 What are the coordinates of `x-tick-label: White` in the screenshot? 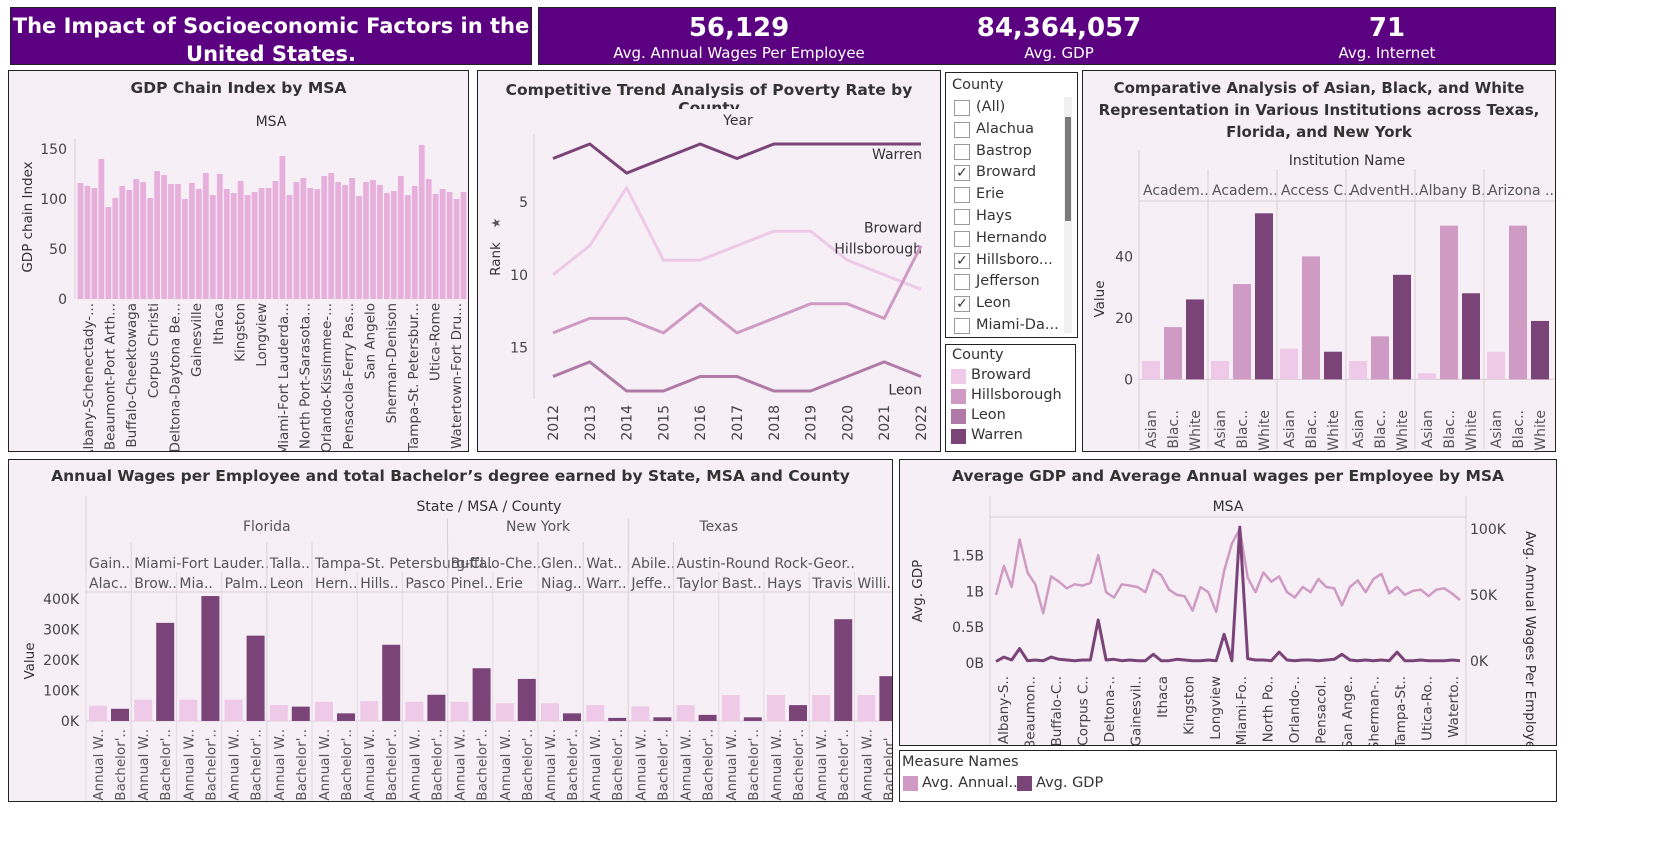 It's located at (1196, 430).